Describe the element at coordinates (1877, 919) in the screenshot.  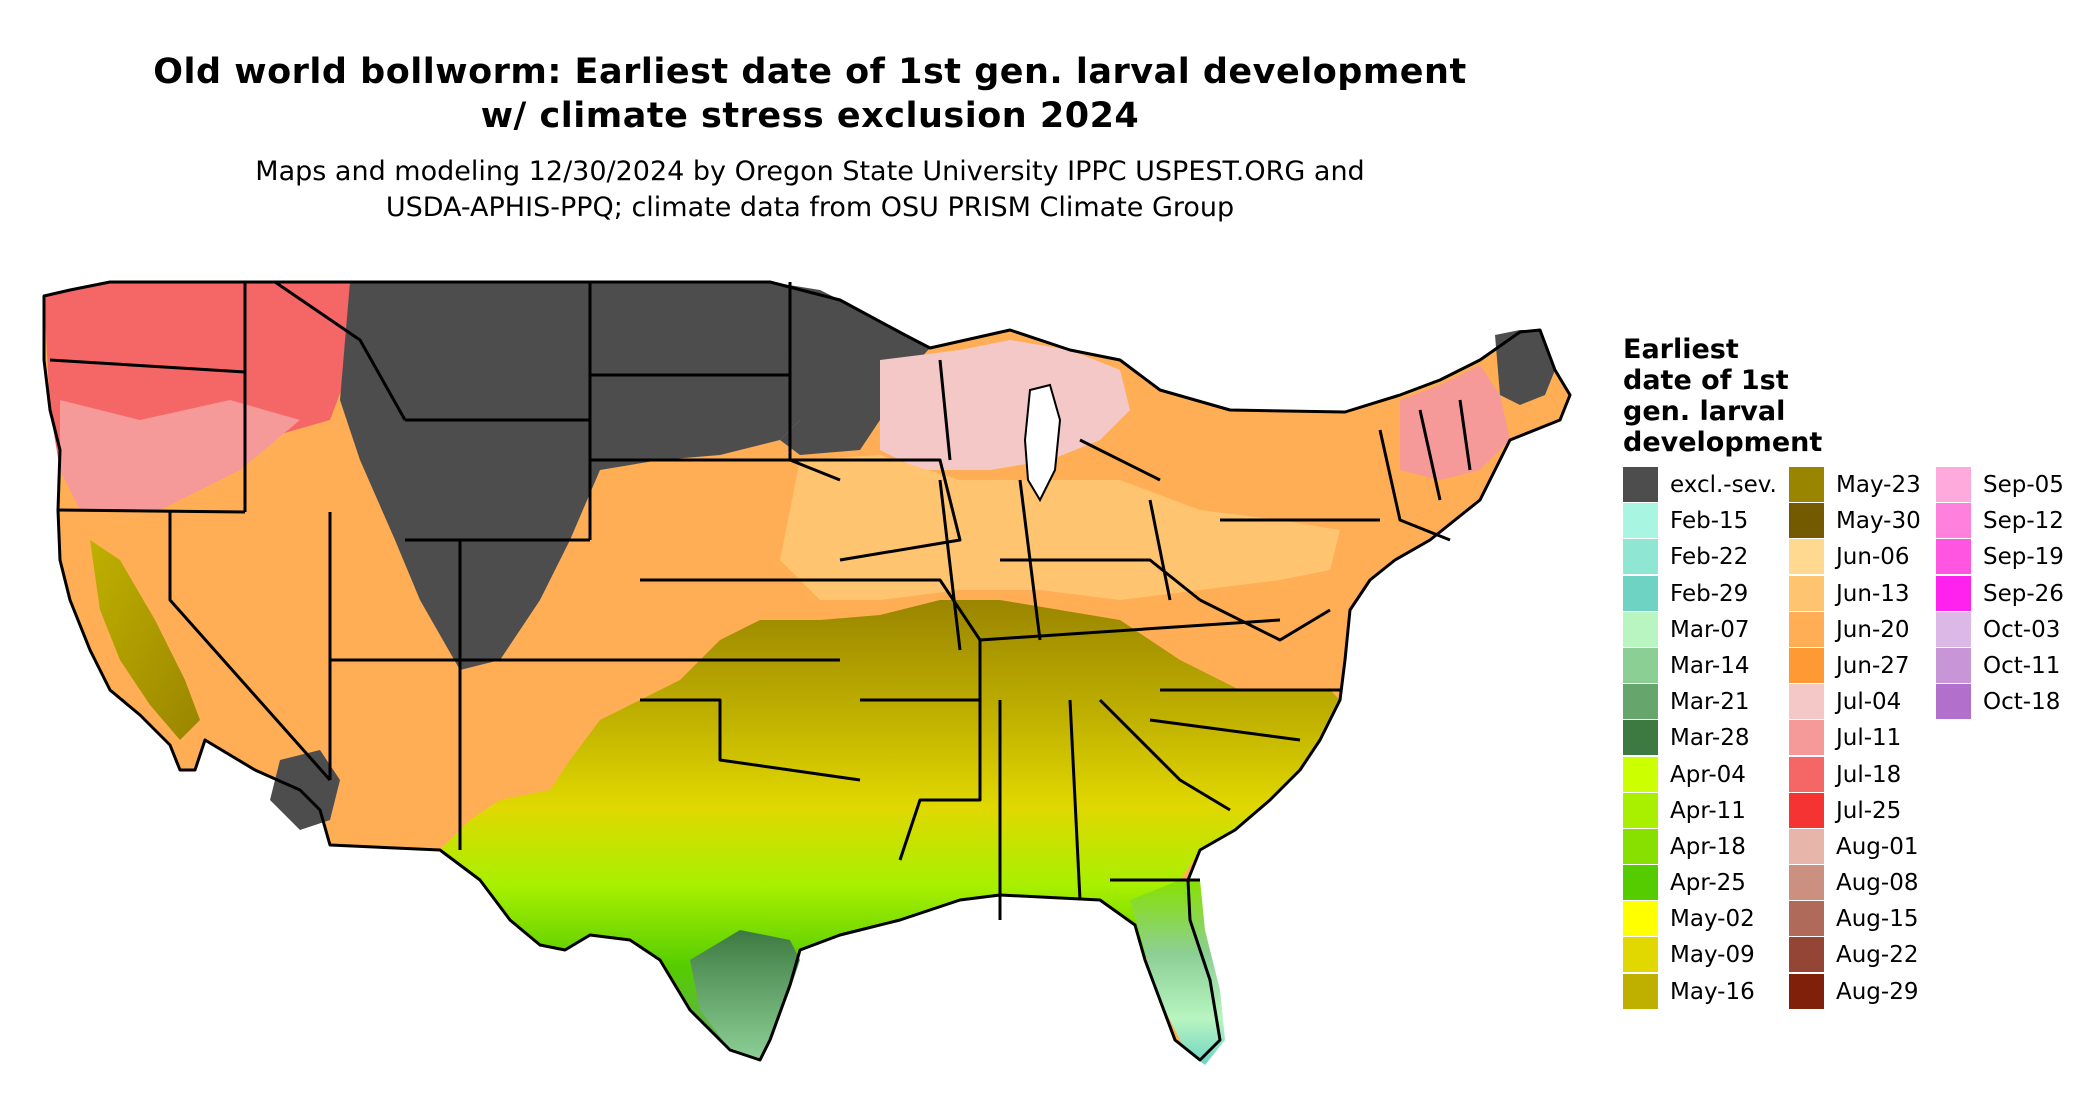
I see `legend-label: Aug-15` at that location.